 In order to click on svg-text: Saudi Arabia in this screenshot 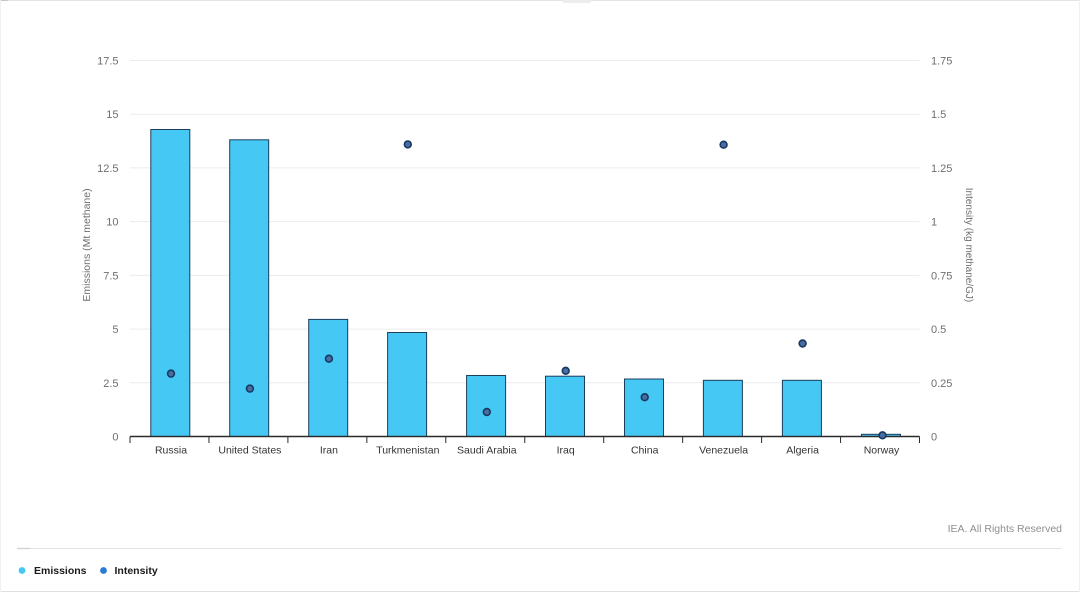, I will do `click(487, 451)`.